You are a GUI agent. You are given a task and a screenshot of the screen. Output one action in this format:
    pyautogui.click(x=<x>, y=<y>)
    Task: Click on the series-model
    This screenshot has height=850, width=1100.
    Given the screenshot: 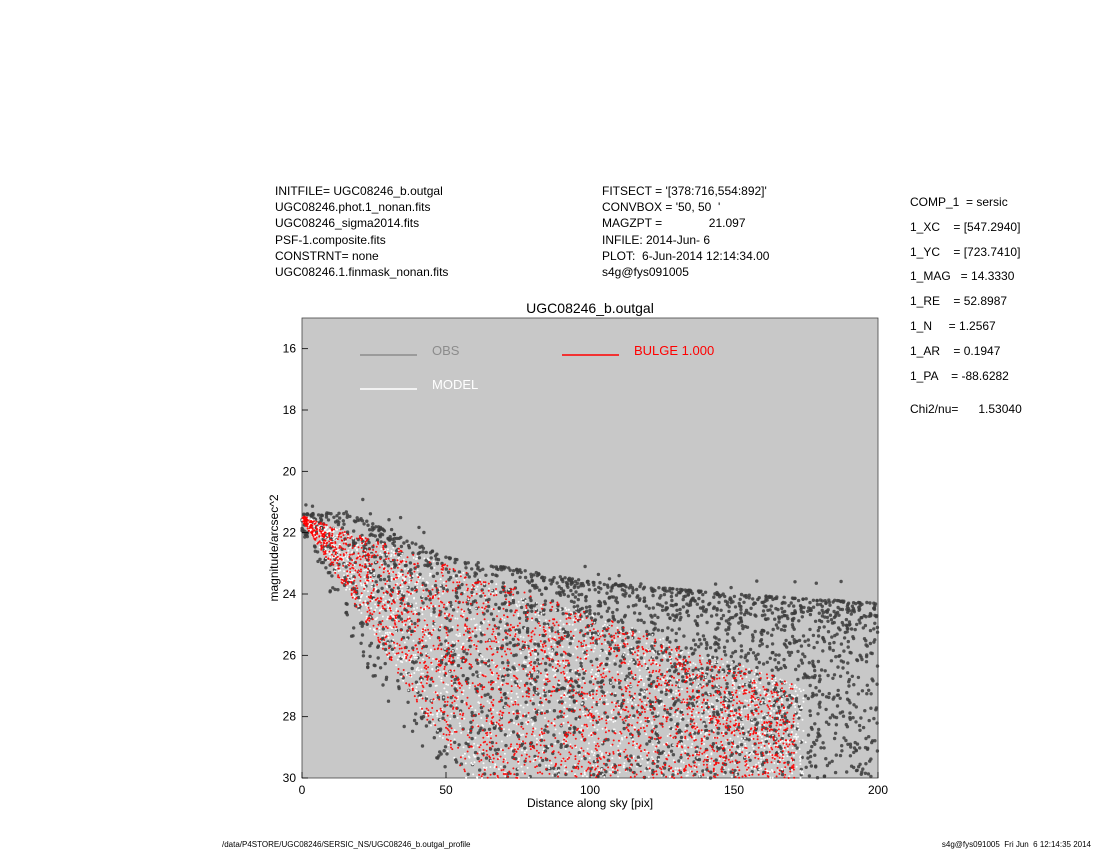 What is the action you would take?
    pyautogui.click(x=554, y=647)
    